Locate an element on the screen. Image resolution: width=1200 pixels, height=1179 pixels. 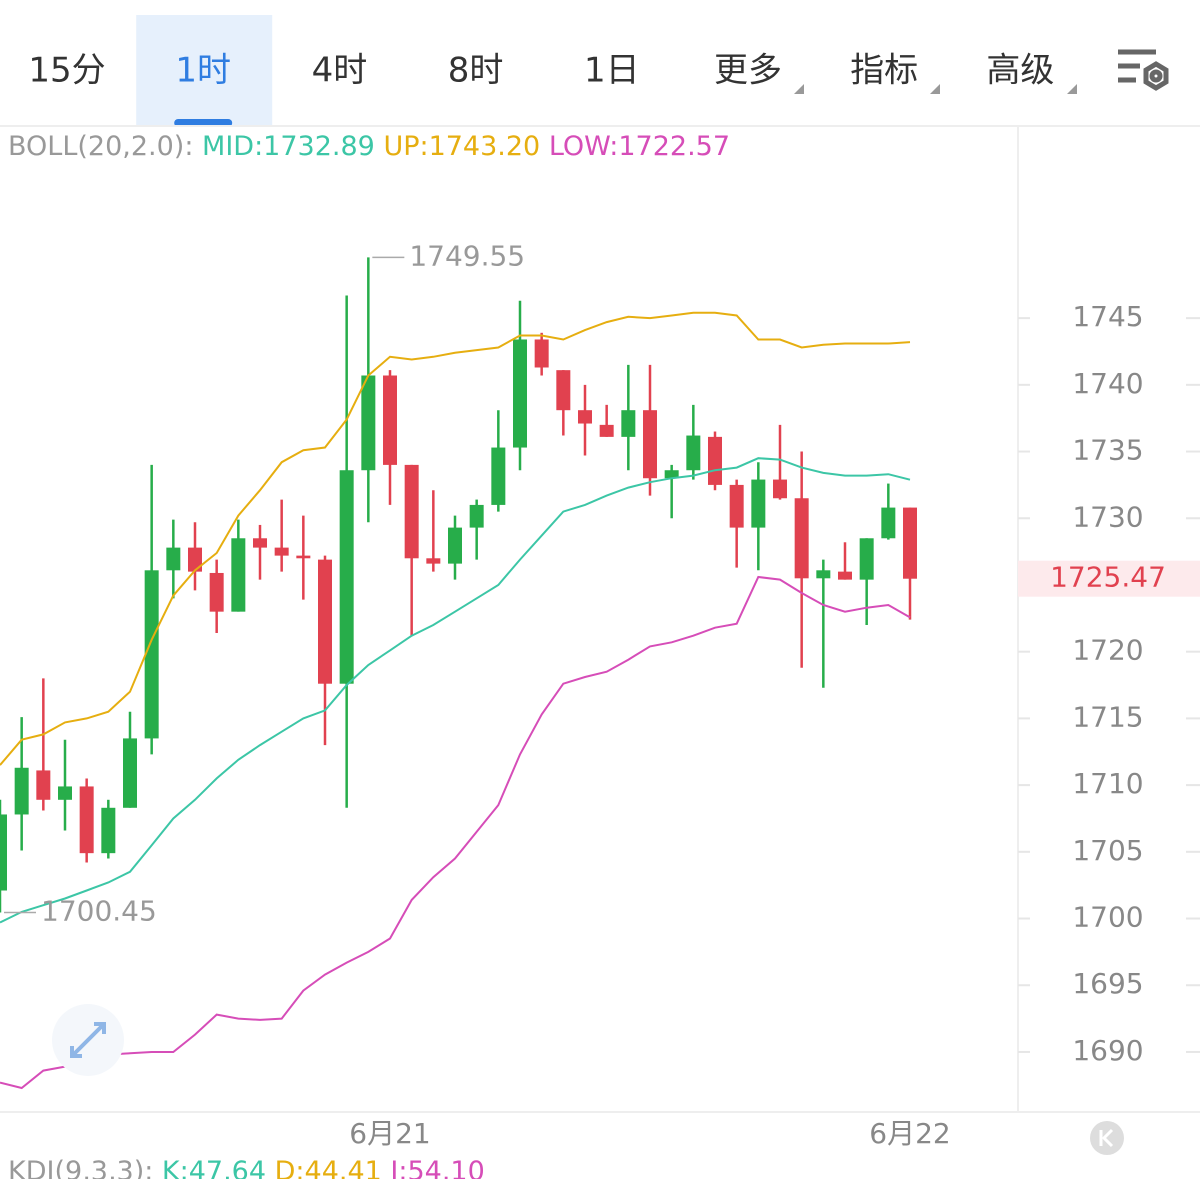
x-tick-label: 6月22 is located at coordinates (909, 1133).